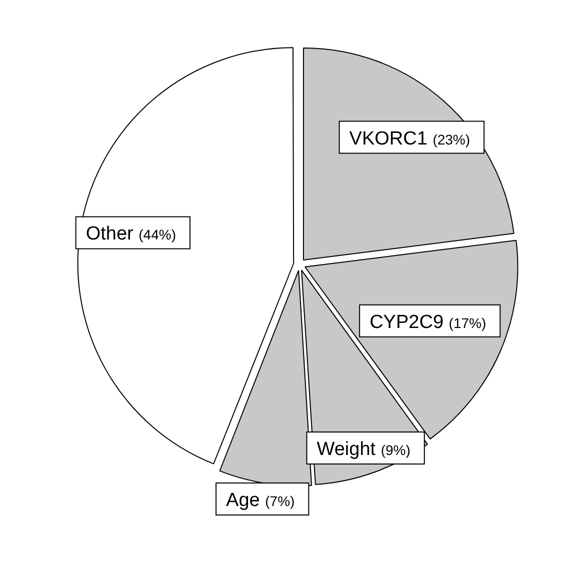 The height and width of the screenshot is (569, 579). I want to click on slice-label: Age, so click(246, 501).